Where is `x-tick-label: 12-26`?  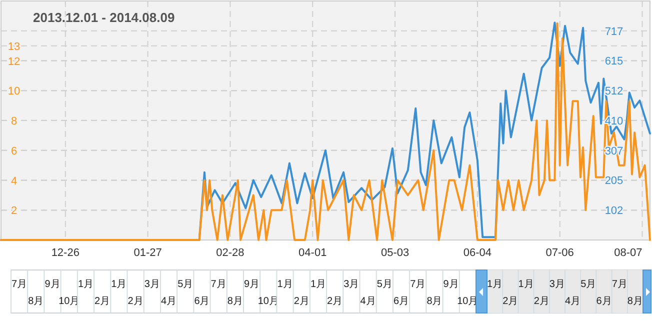
x-tick-label: 12-26 is located at coordinates (65, 253).